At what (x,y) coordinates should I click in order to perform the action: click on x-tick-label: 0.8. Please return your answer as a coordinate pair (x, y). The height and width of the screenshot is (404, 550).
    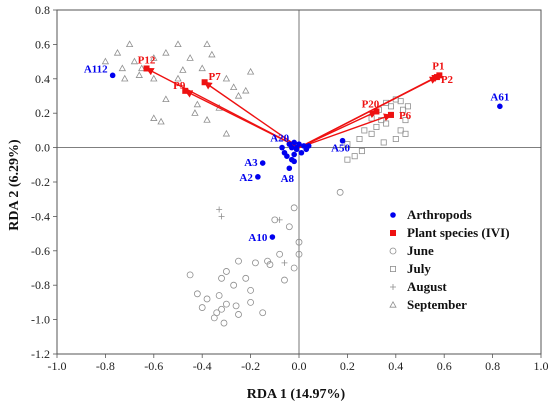
    Looking at the image, I should click on (492, 366).